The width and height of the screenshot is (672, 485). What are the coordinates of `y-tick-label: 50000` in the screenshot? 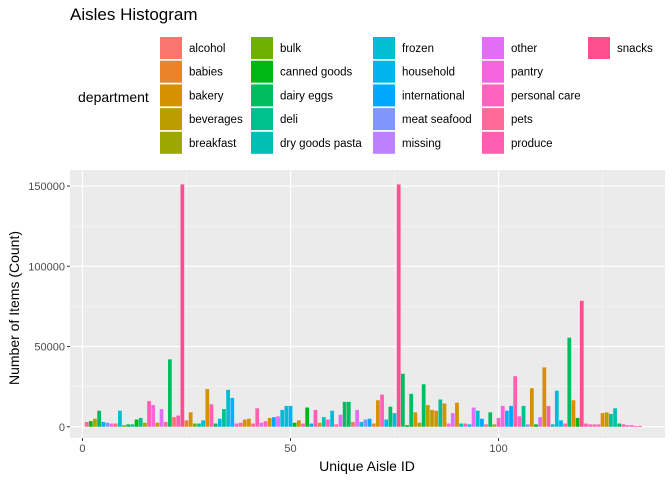 It's located at (49, 348).